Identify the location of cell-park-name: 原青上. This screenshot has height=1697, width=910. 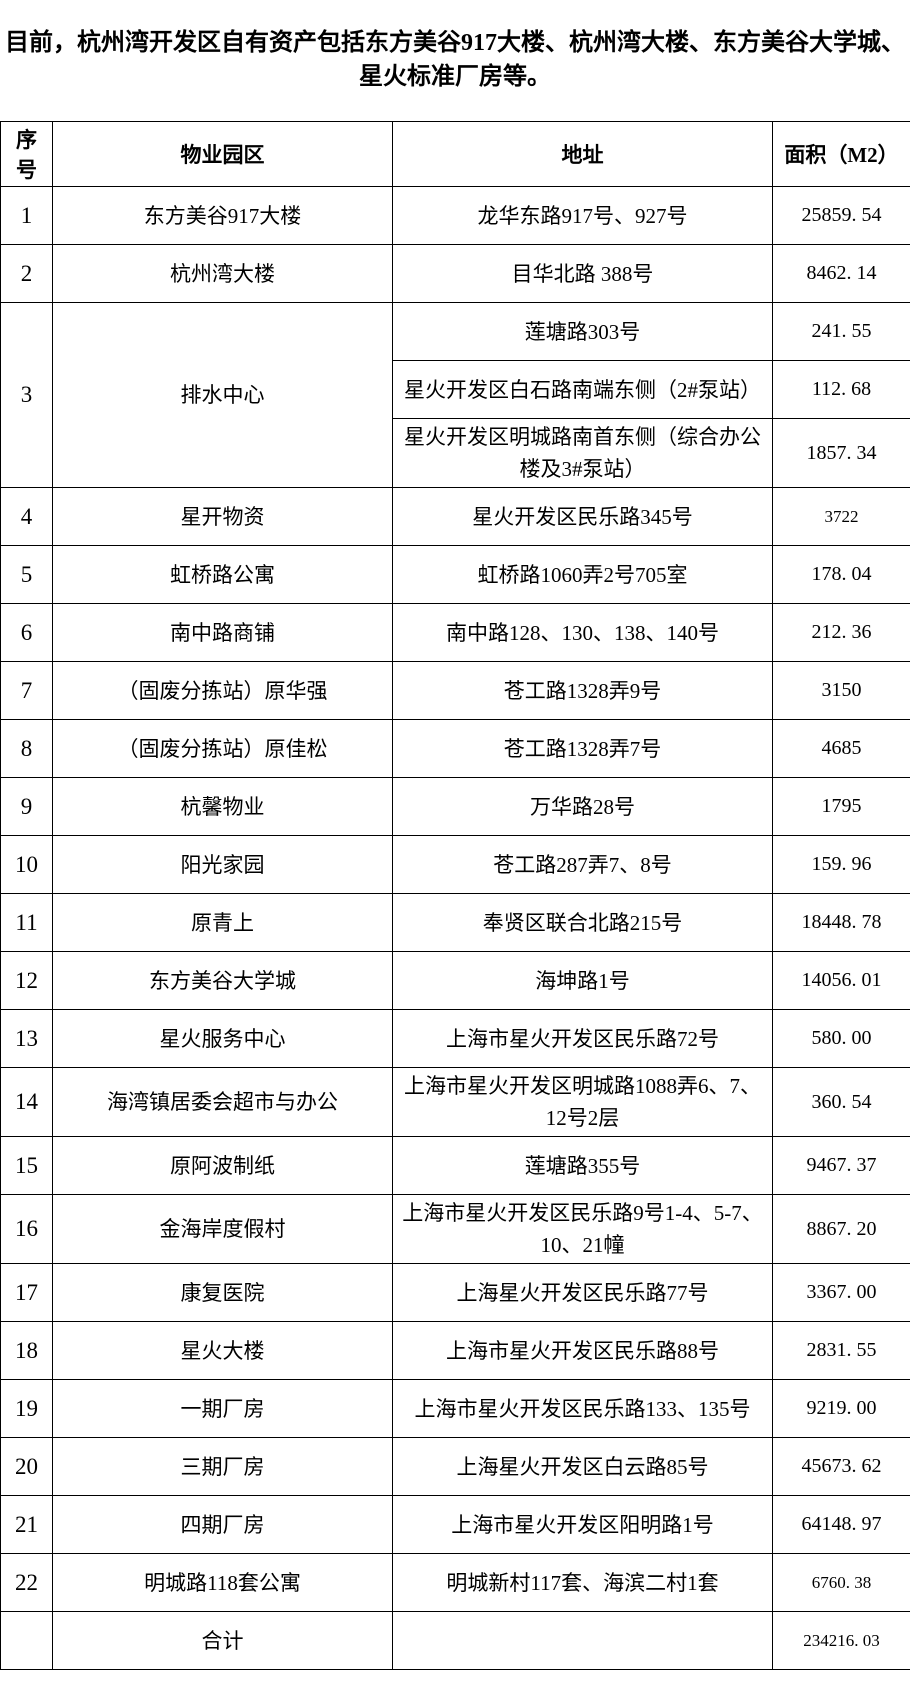
(222, 922).